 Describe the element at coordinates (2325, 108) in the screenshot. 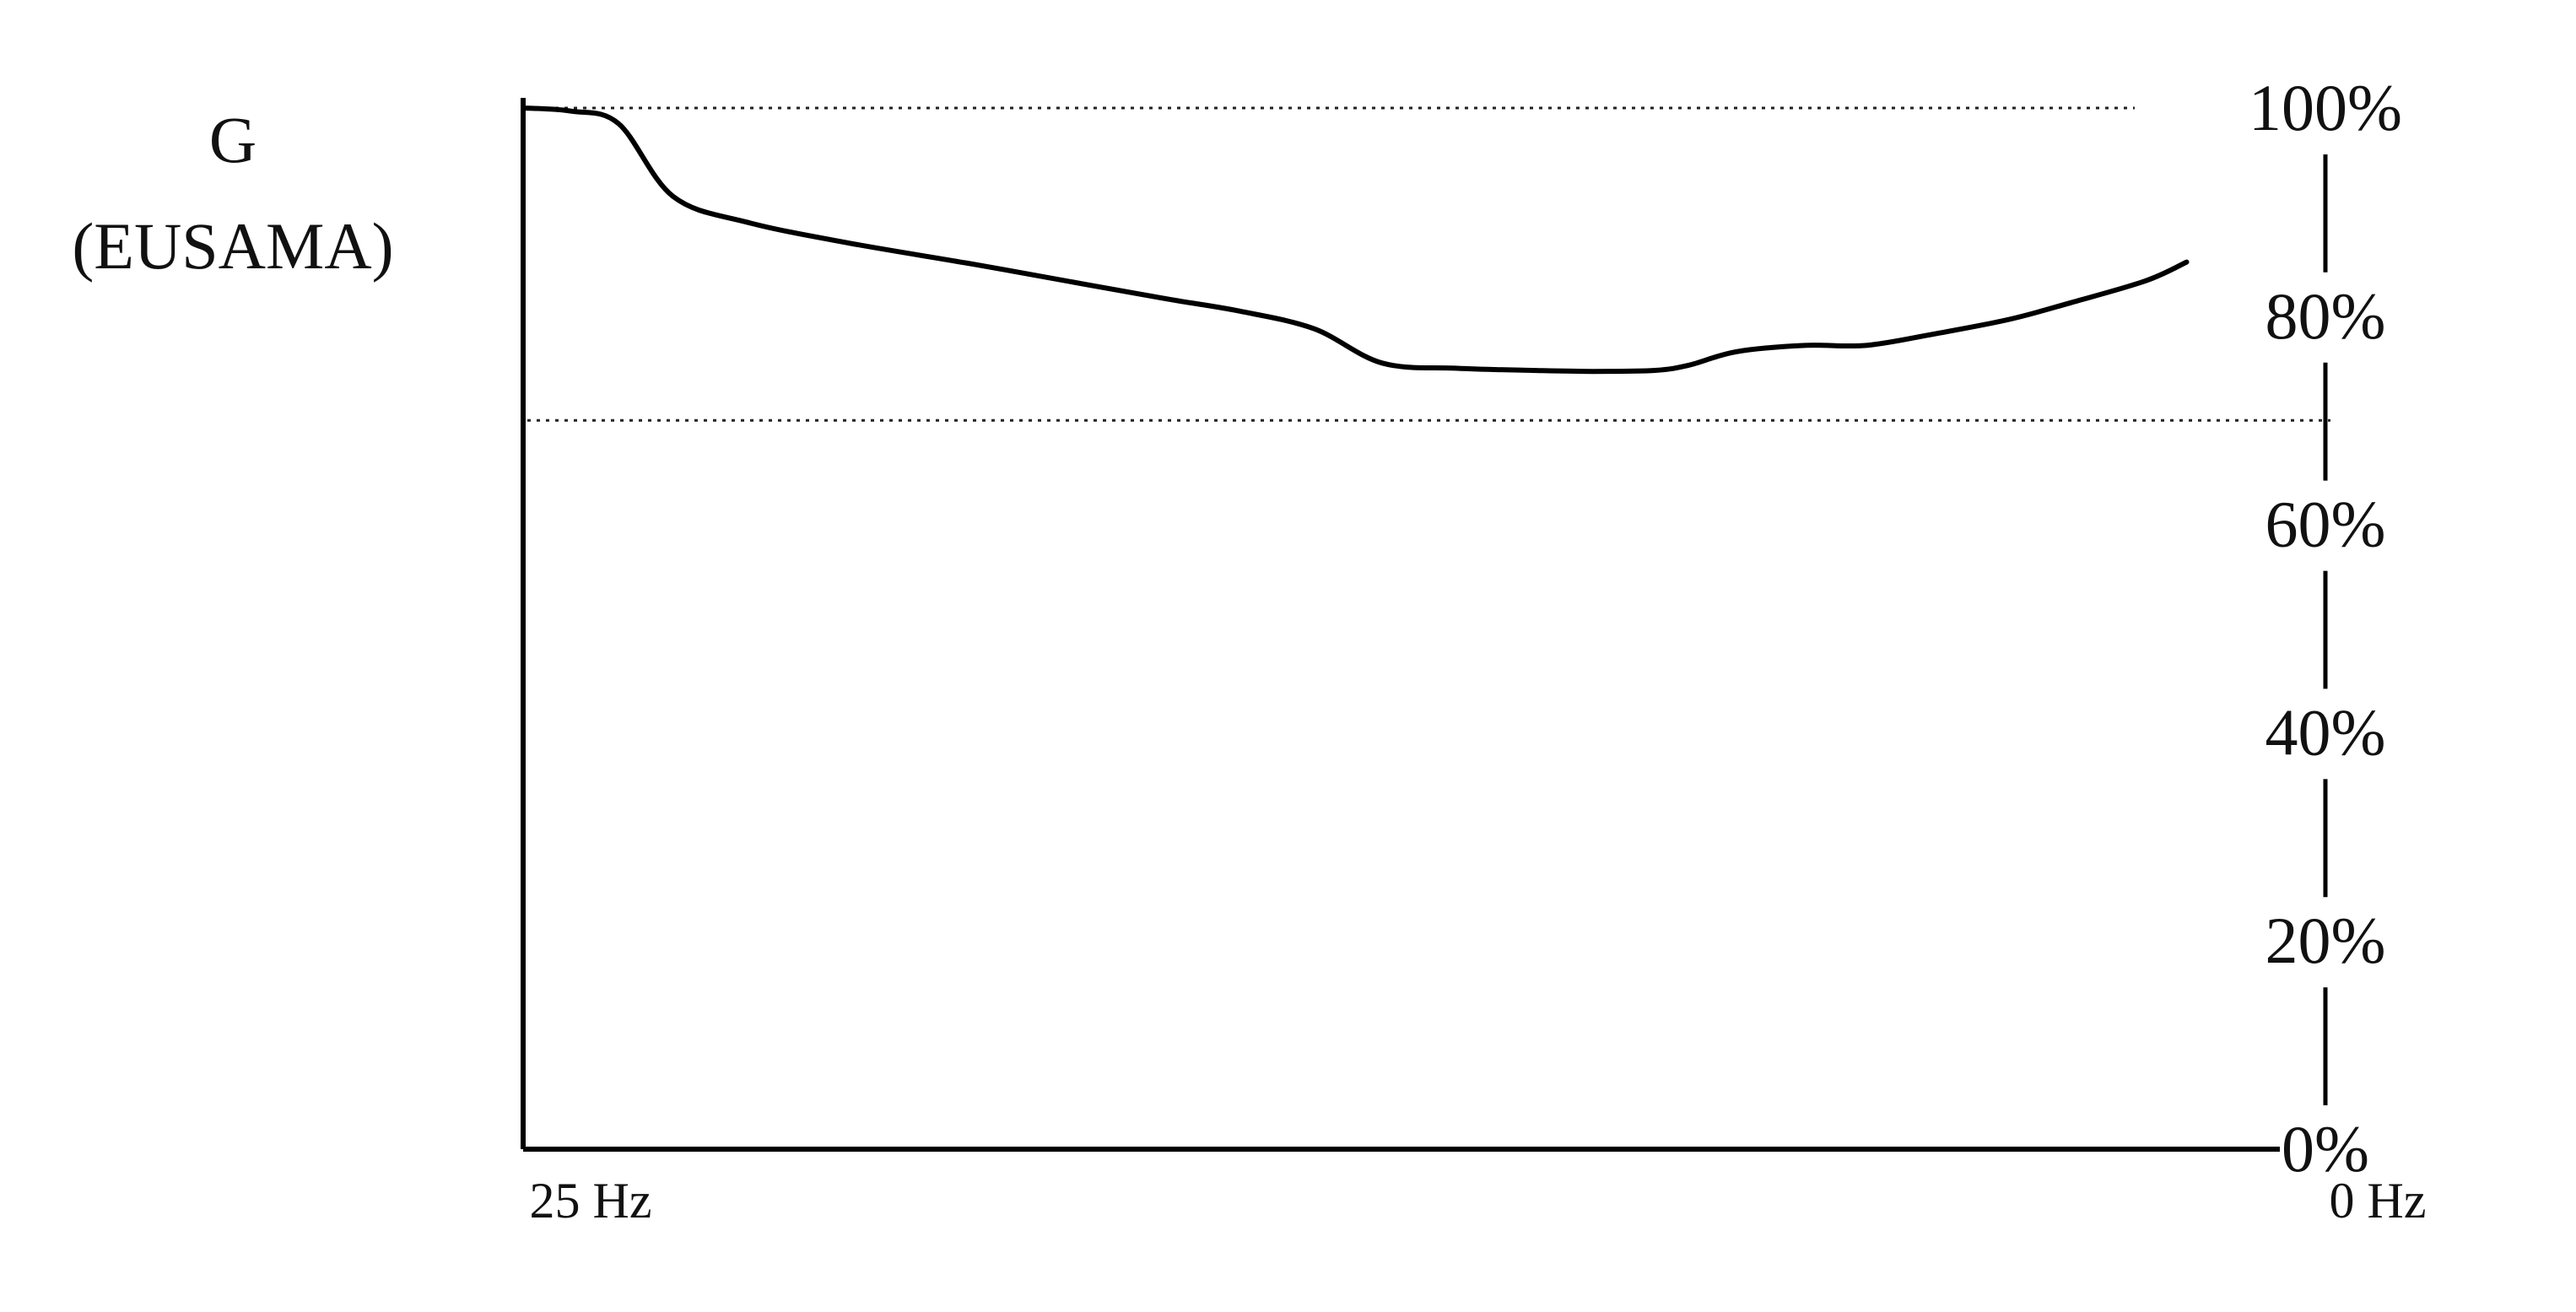

I see `y-tick-label: 100%` at that location.